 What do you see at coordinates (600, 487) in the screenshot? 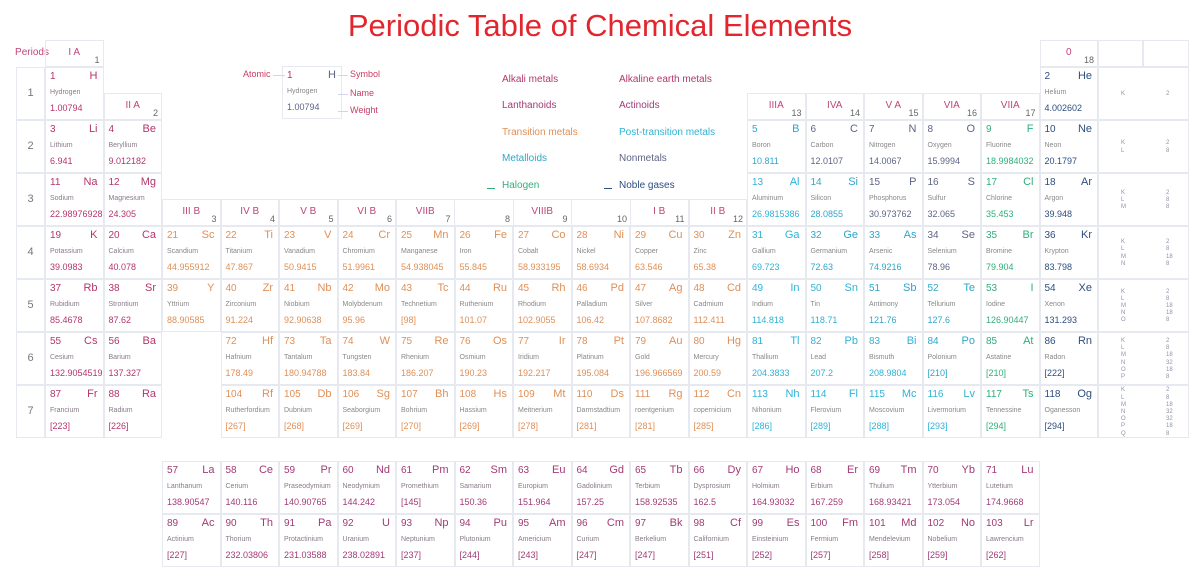
I see `element-cell-gd: 64 Gd Gadolinium 157.25` at bounding box center [600, 487].